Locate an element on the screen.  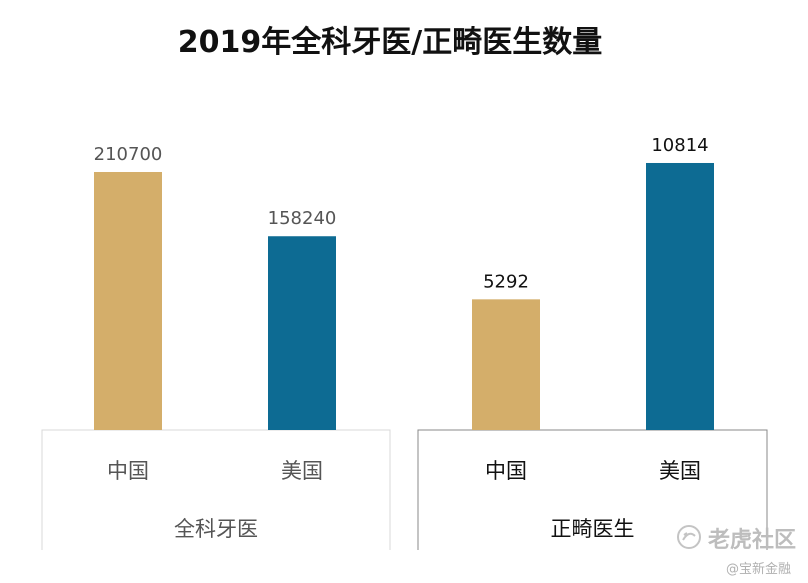
data-label: 210700 is located at coordinates (128, 154).